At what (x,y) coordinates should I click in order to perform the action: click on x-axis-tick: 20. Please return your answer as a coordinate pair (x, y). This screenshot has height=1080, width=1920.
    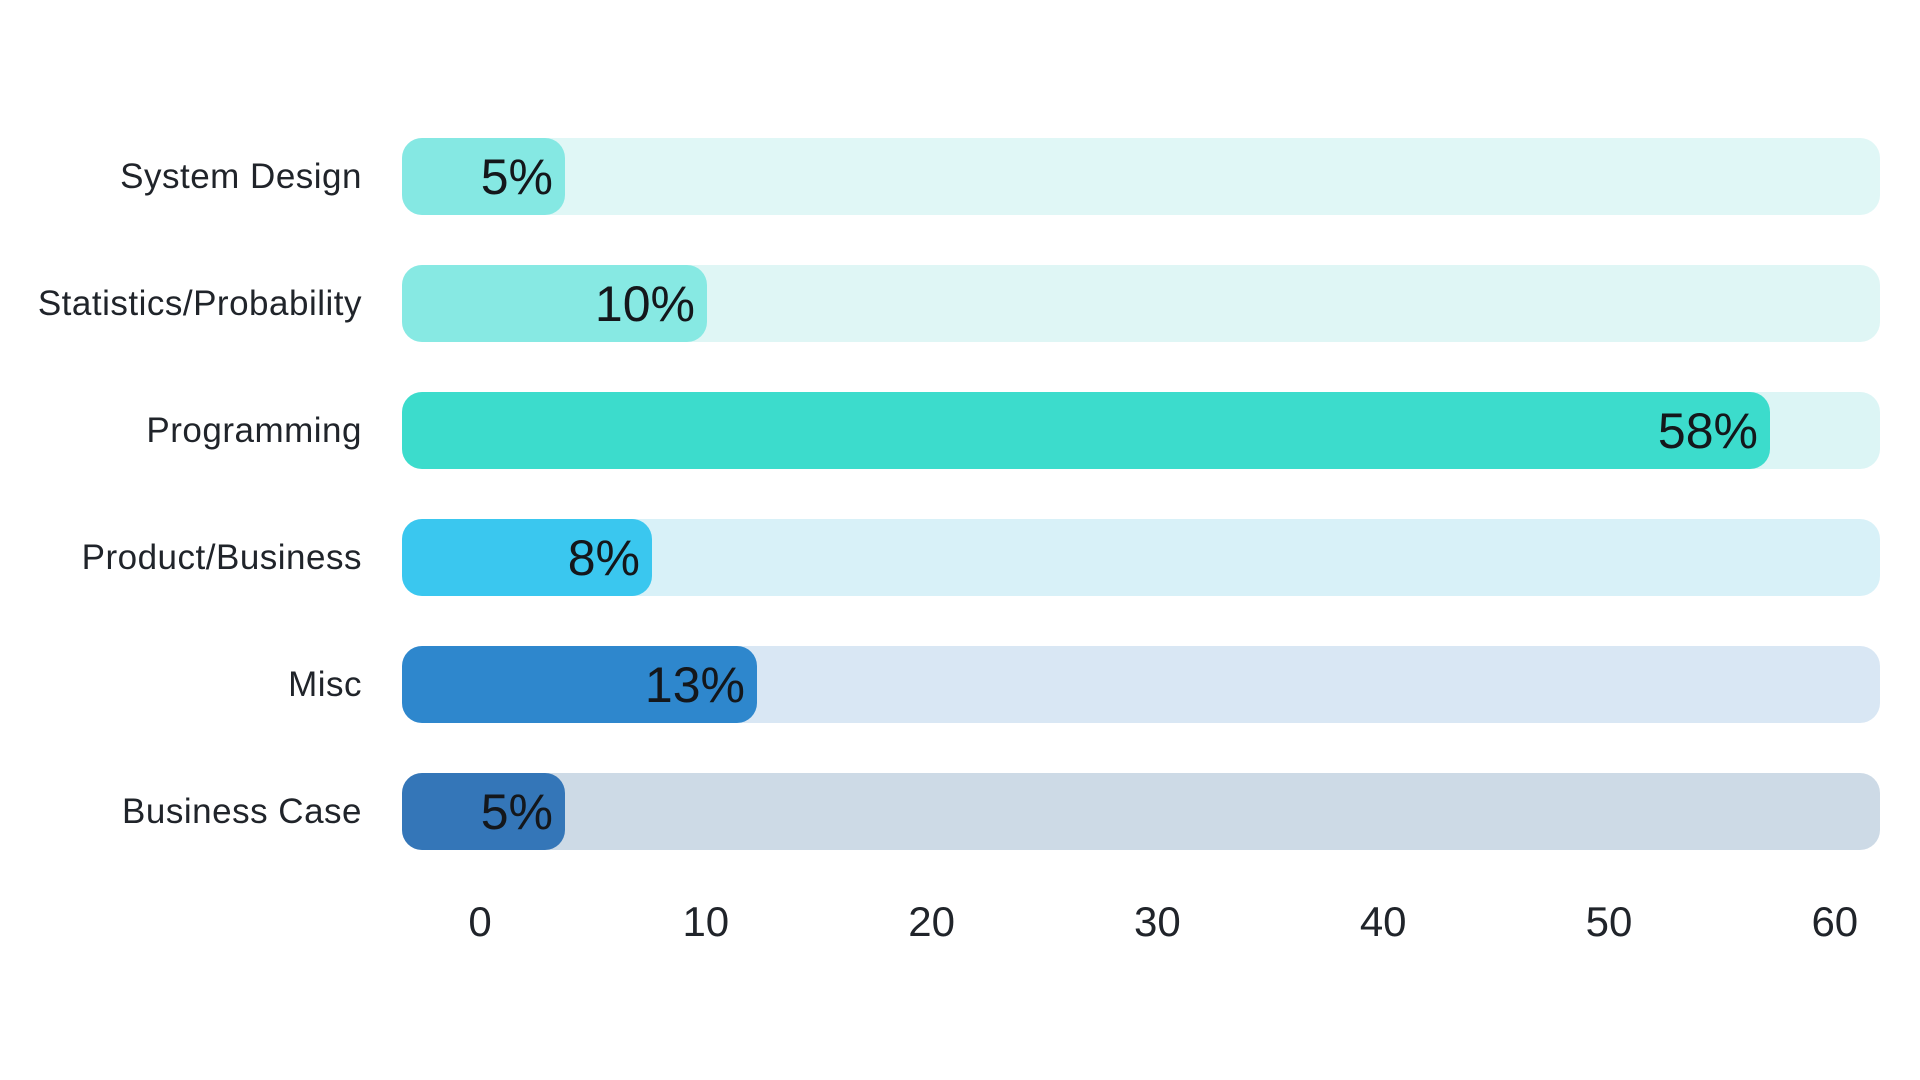
    Looking at the image, I should click on (931, 921).